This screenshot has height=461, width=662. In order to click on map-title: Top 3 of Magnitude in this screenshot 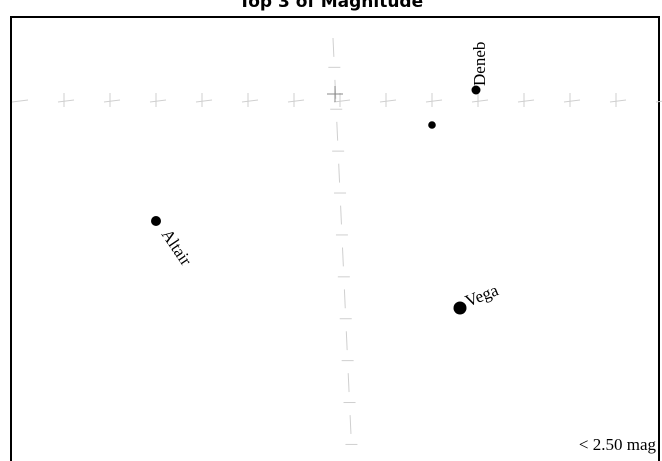, I will do `click(331, 6)`.